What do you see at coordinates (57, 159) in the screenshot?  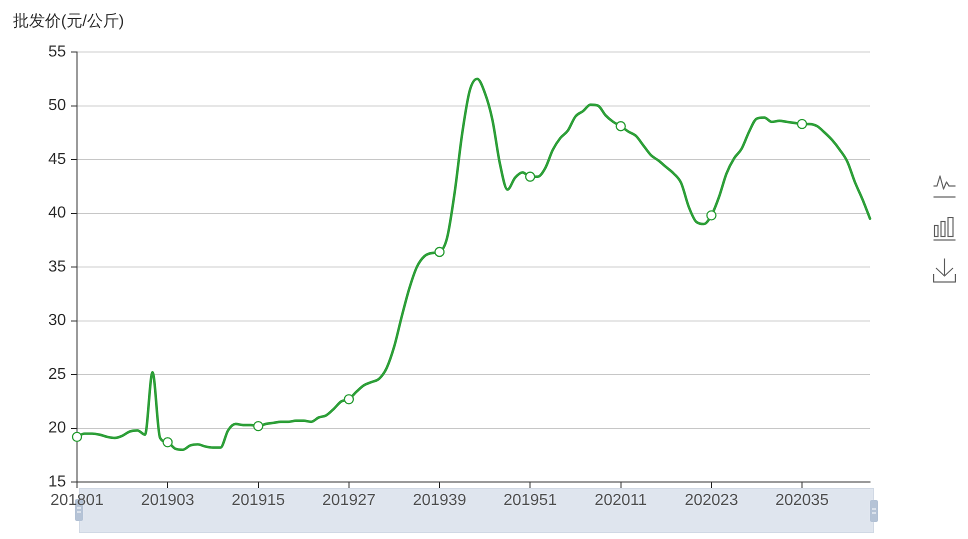 I see `y-tick-label: 45` at bounding box center [57, 159].